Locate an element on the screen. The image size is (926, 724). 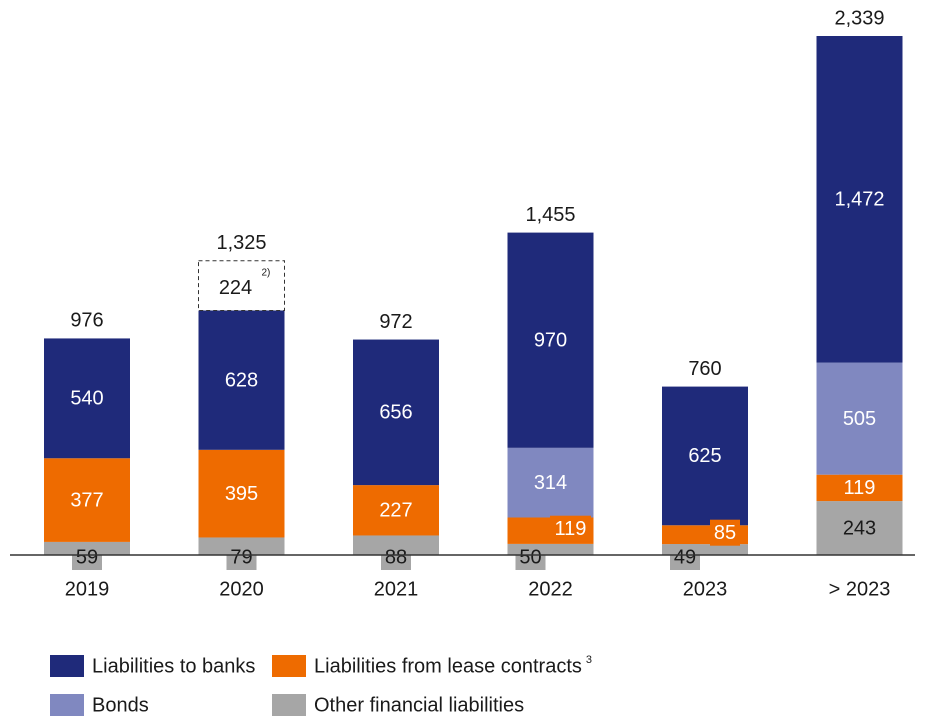
value-label: 970 is located at coordinates (550, 340).